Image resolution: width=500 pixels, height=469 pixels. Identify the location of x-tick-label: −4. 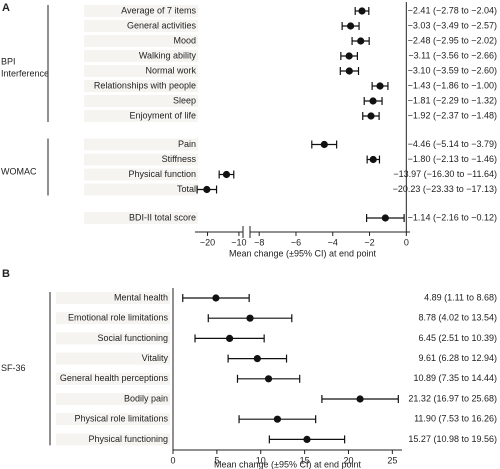
(333, 242).